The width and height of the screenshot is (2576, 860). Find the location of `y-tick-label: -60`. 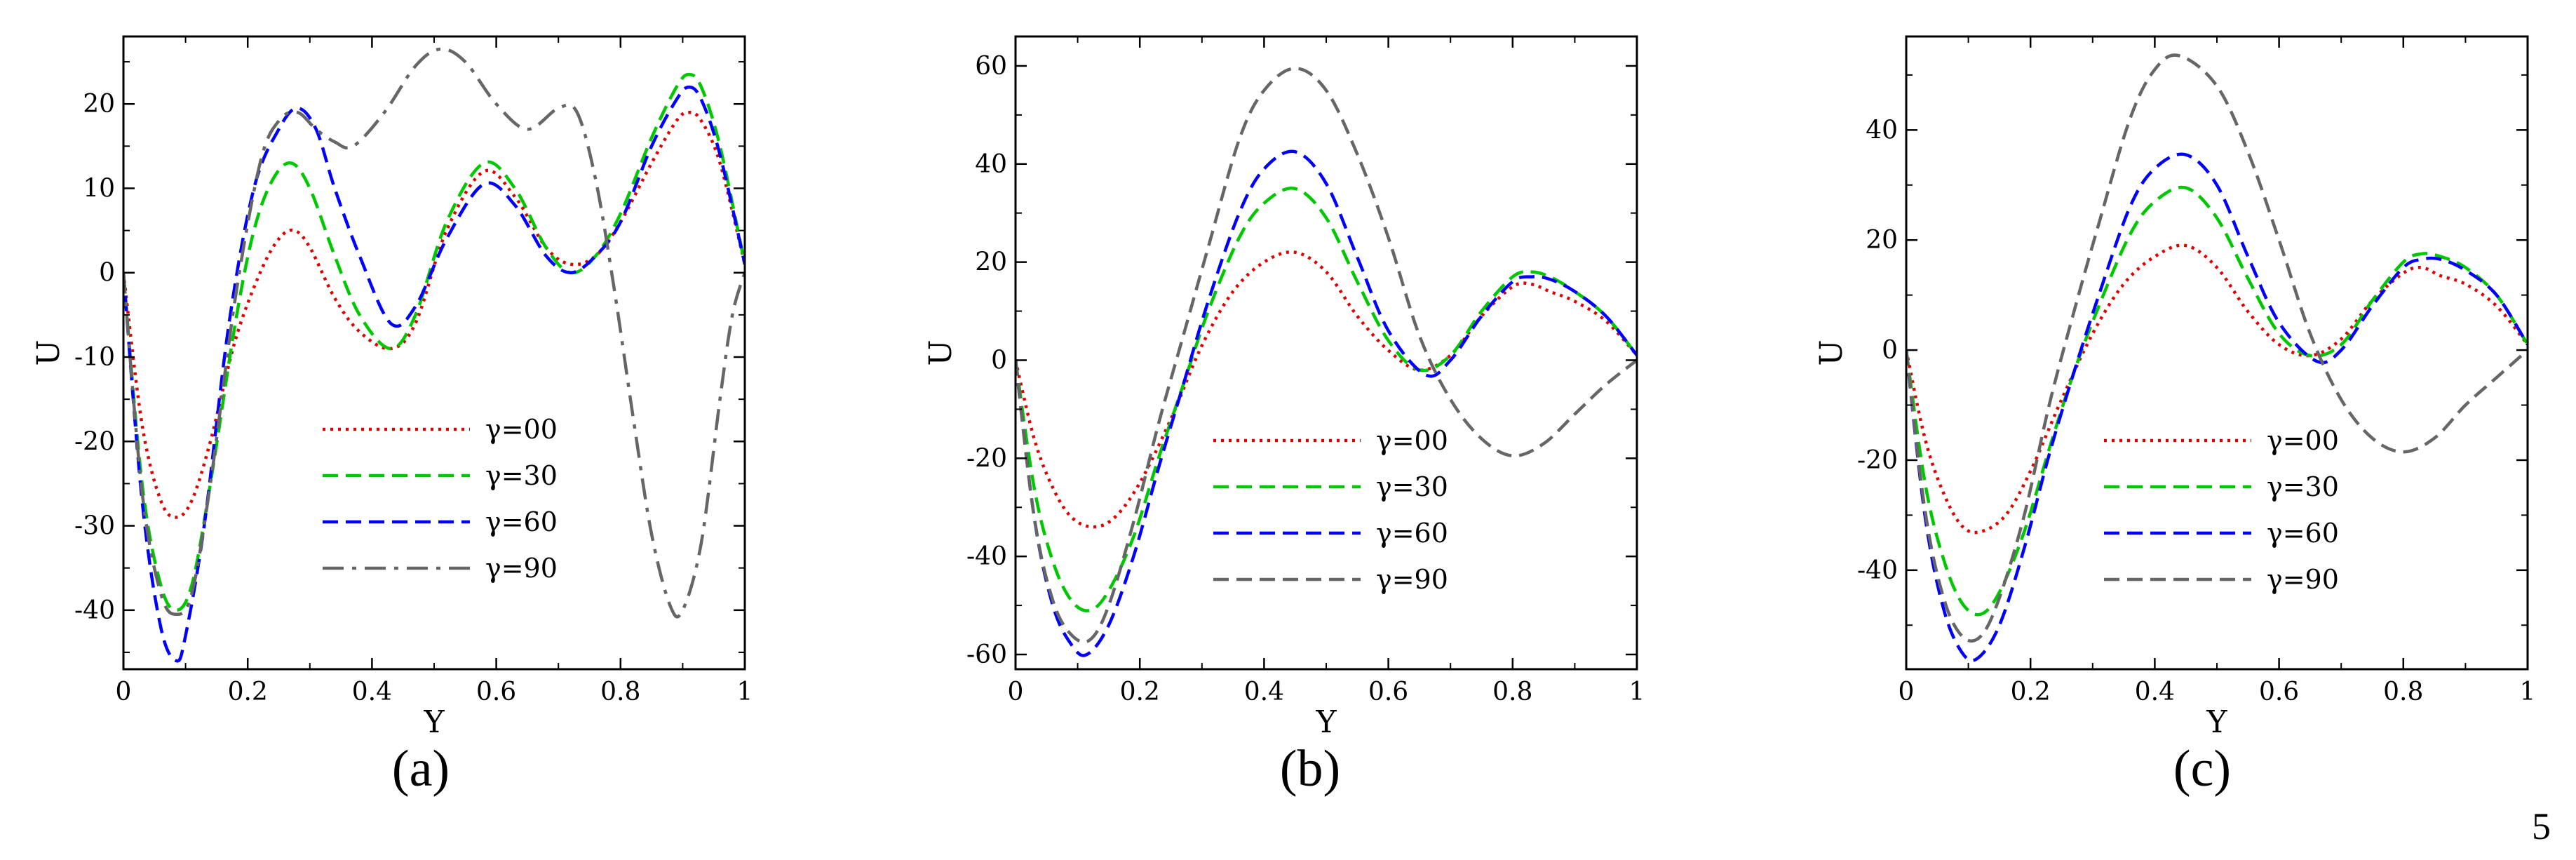

y-tick-label: -60 is located at coordinates (986, 654).